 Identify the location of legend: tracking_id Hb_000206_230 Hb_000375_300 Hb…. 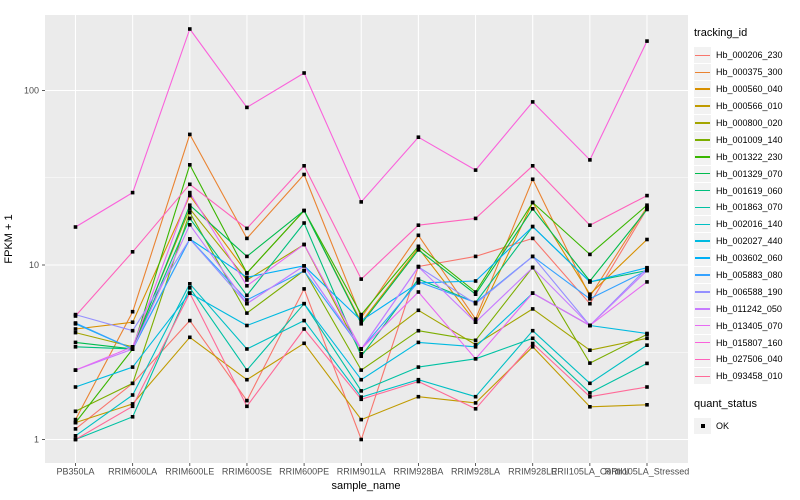
(747, 231).